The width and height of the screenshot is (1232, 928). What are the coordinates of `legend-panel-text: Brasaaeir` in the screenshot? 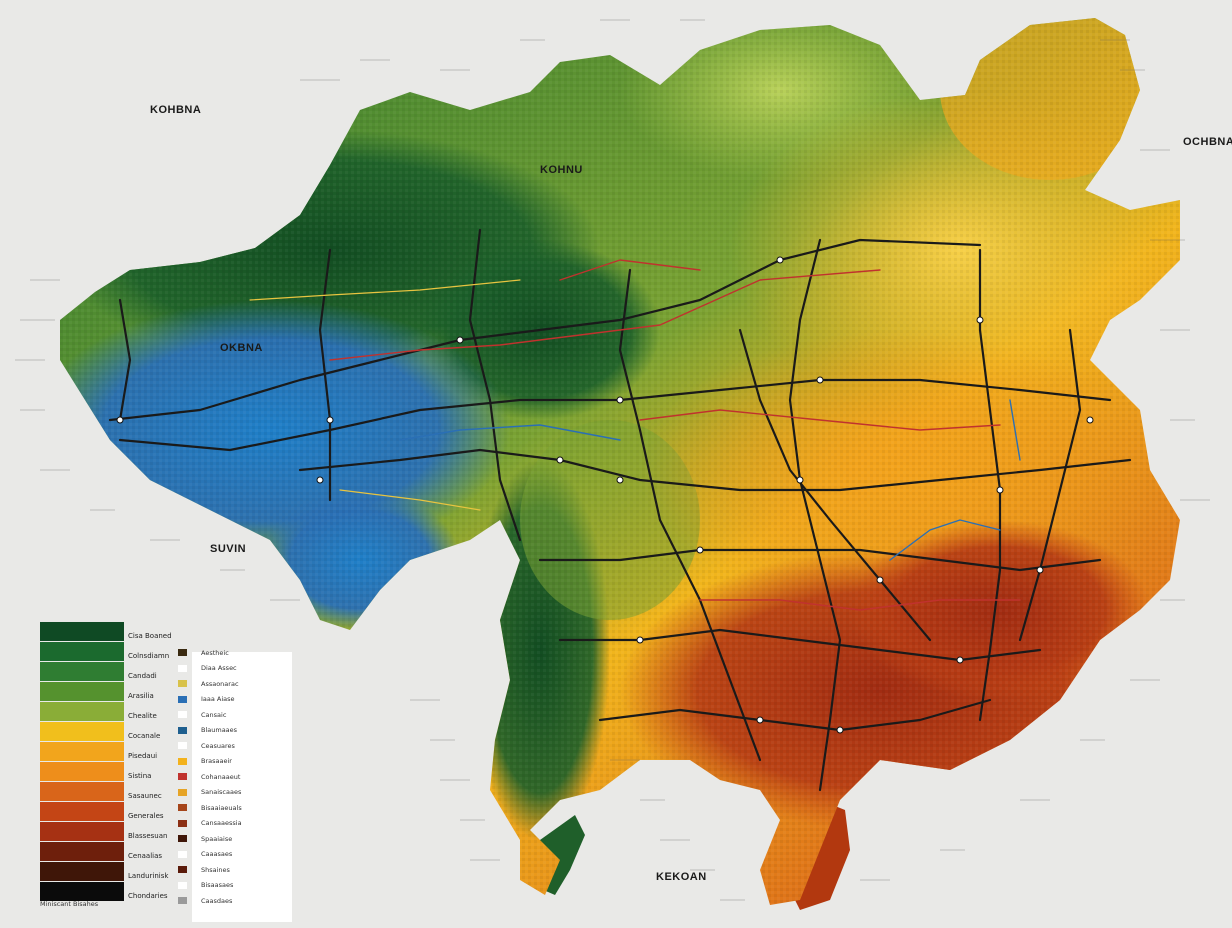 It's located at (216, 761).